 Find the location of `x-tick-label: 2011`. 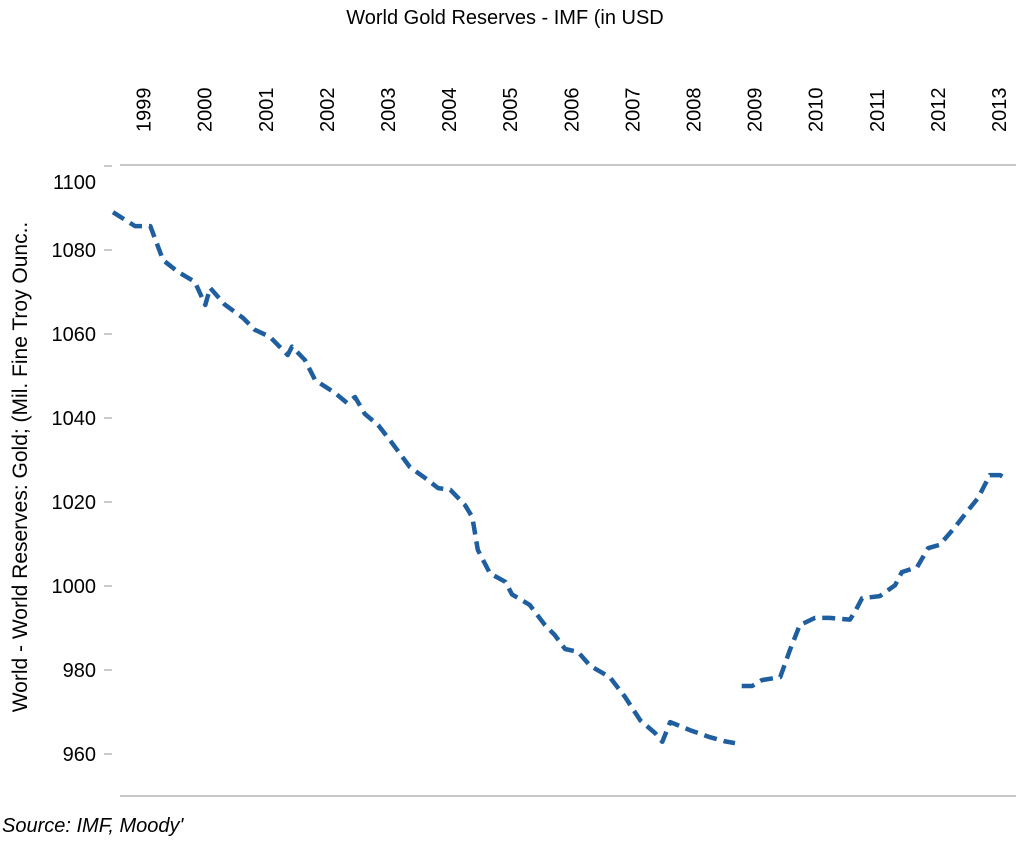

x-tick-label: 2011 is located at coordinates (878, 110).